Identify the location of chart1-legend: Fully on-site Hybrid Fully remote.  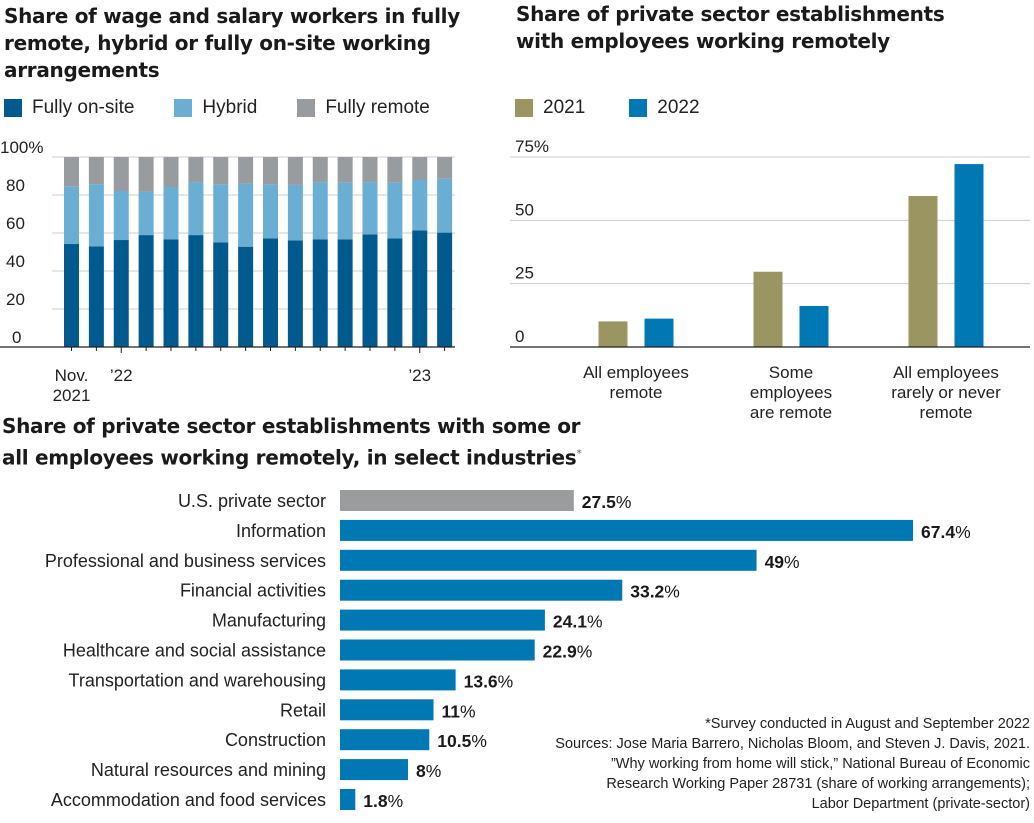
(237, 108).